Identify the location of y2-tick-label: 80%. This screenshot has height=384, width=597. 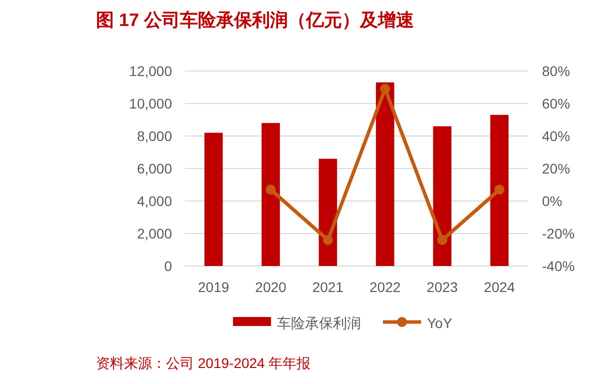
(556, 71).